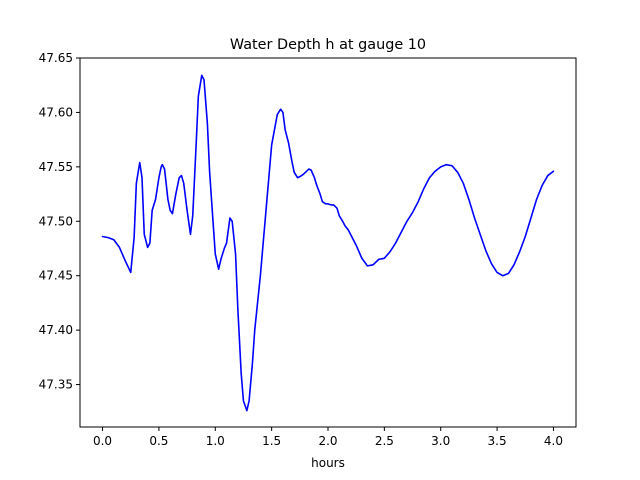 The image size is (640, 480). What do you see at coordinates (56, 276) in the screenshot?
I see `y-tick-label: 47.45` at bounding box center [56, 276].